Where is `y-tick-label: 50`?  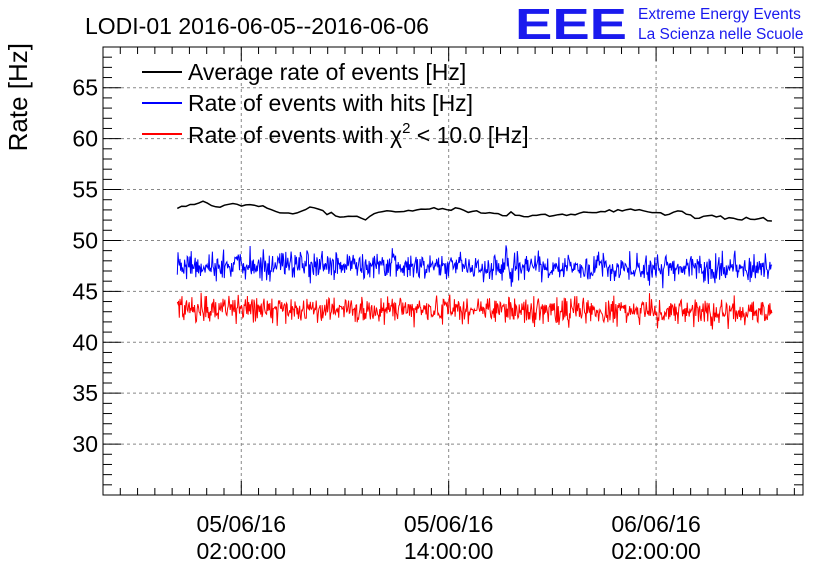
y-tick-label: 50 is located at coordinates (85, 240).